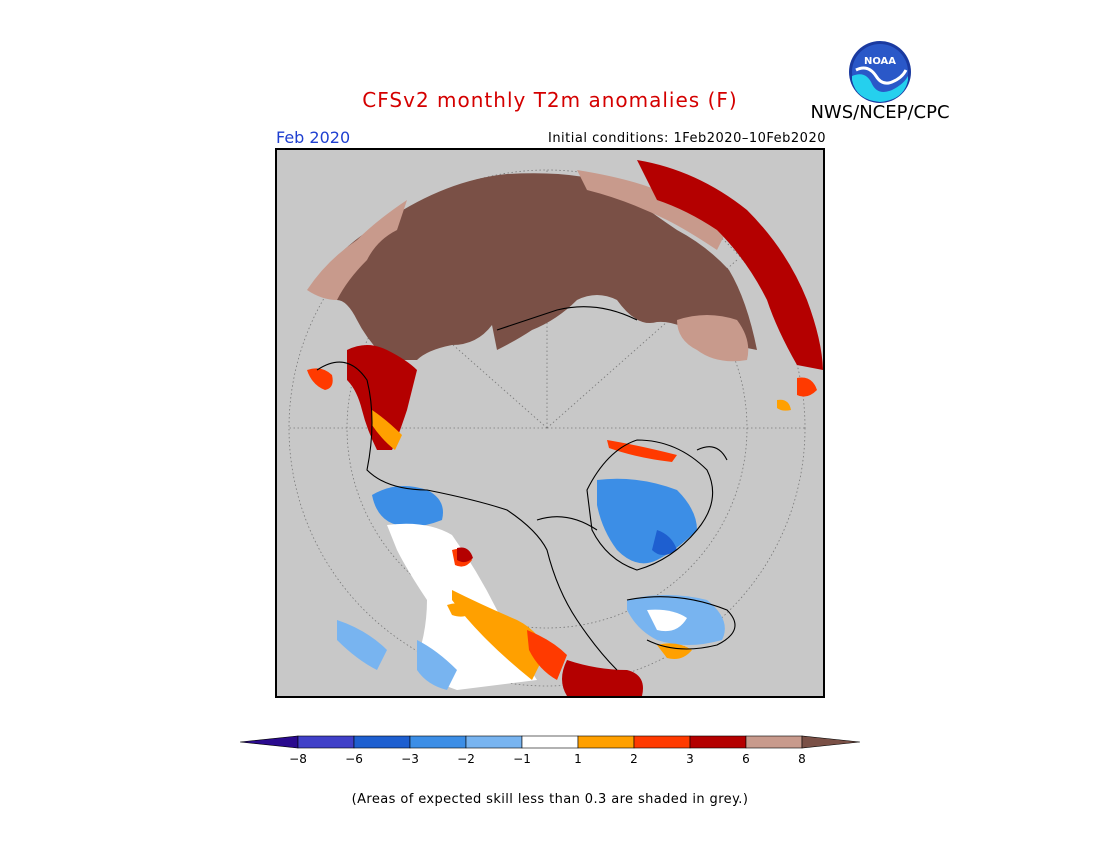 The height and width of the screenshot is (850, 1100). I want to click on east-canada-warm-3to6, so click(550, 621).